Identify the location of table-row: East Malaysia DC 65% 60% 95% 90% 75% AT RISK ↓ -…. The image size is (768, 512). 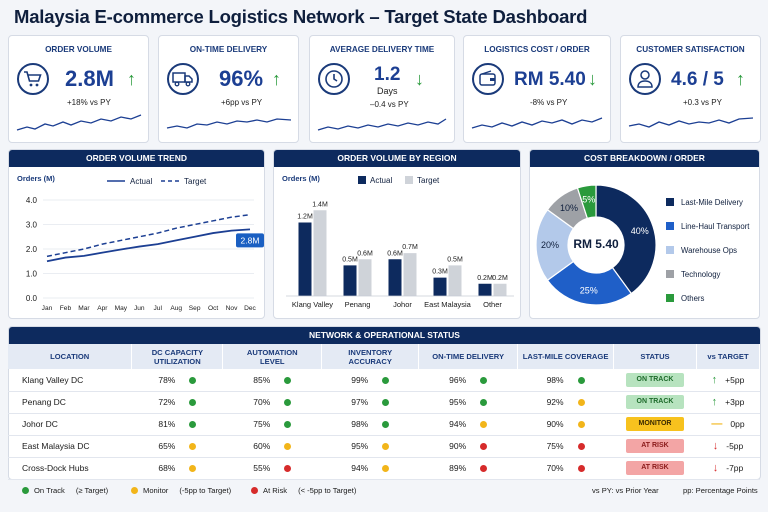
(384, 446).